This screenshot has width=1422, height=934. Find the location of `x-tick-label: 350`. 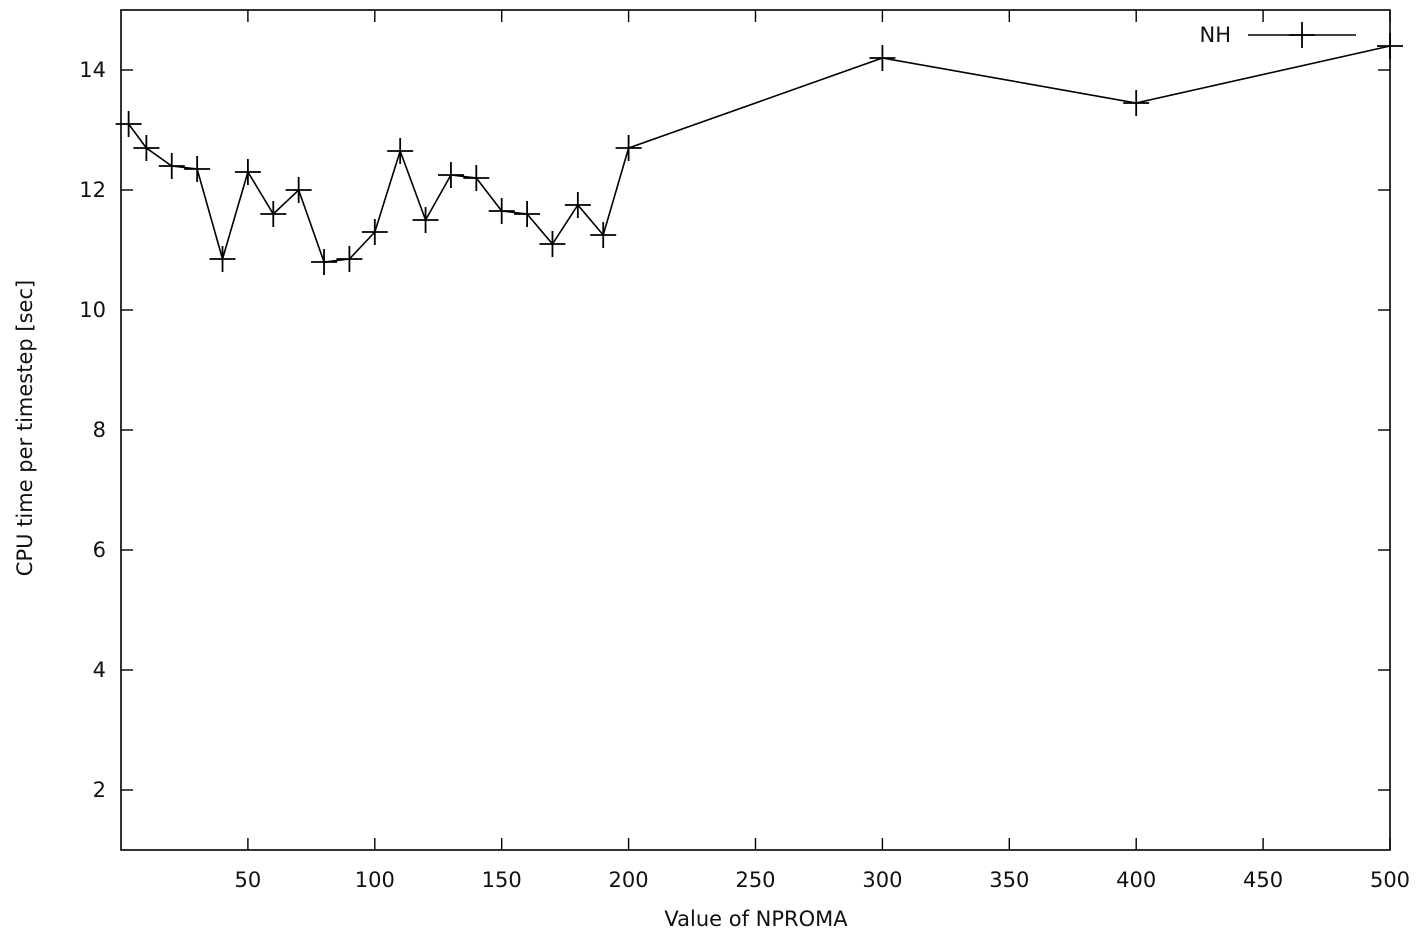

x-tick-label: 350 is located at coordinates (1009, 880).